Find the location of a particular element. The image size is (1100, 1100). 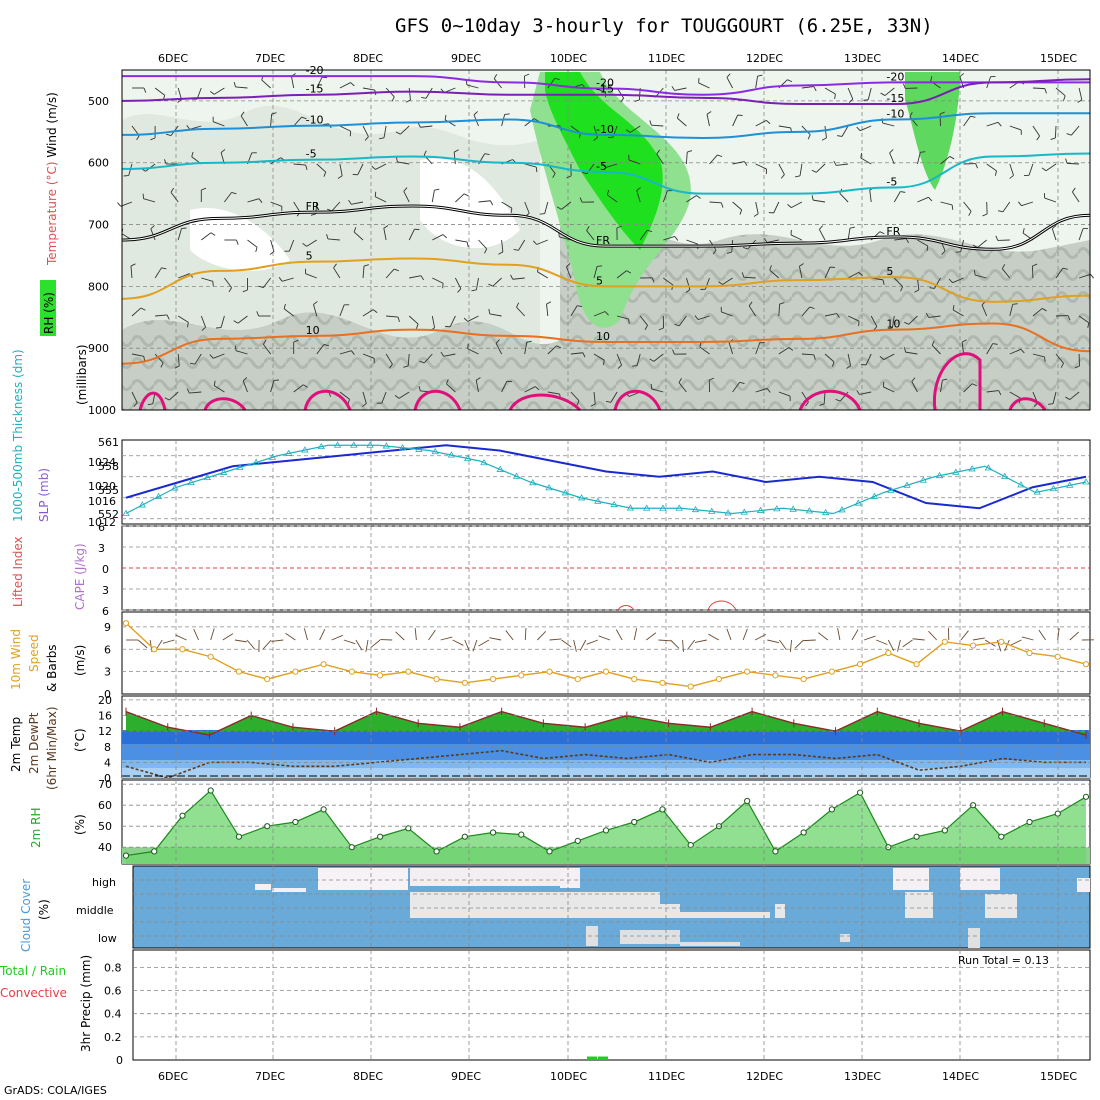

top-date-7DEC: 7DEC is located at coordinates (270, 58).